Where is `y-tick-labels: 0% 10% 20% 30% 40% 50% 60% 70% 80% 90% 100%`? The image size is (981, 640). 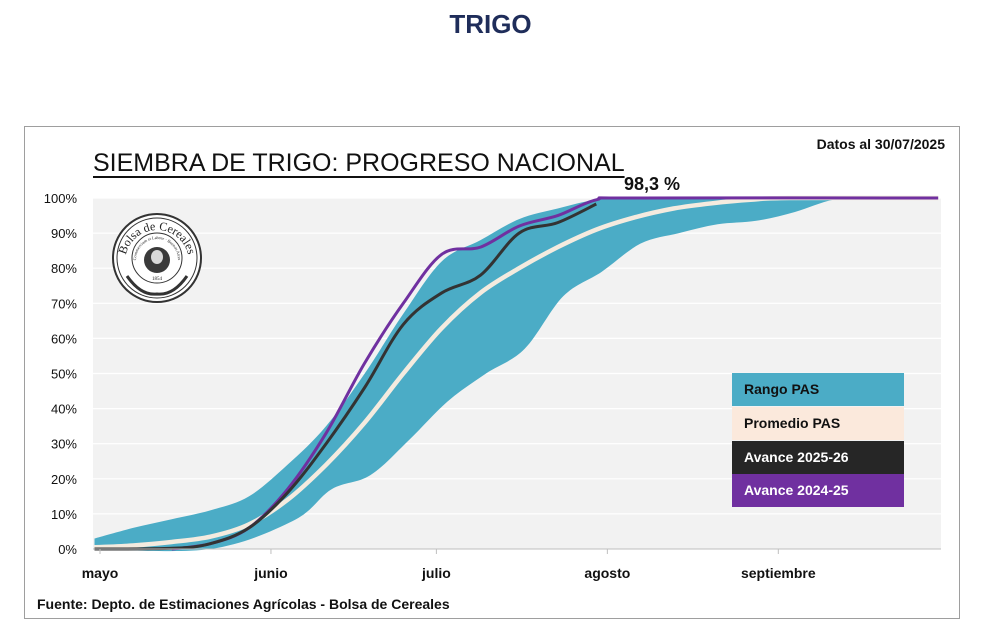
y-tick-labels: 0% 10% 20% 30% 40% 50% 60% 70% 80% 90% 100% is located at coordinates (61, 374).